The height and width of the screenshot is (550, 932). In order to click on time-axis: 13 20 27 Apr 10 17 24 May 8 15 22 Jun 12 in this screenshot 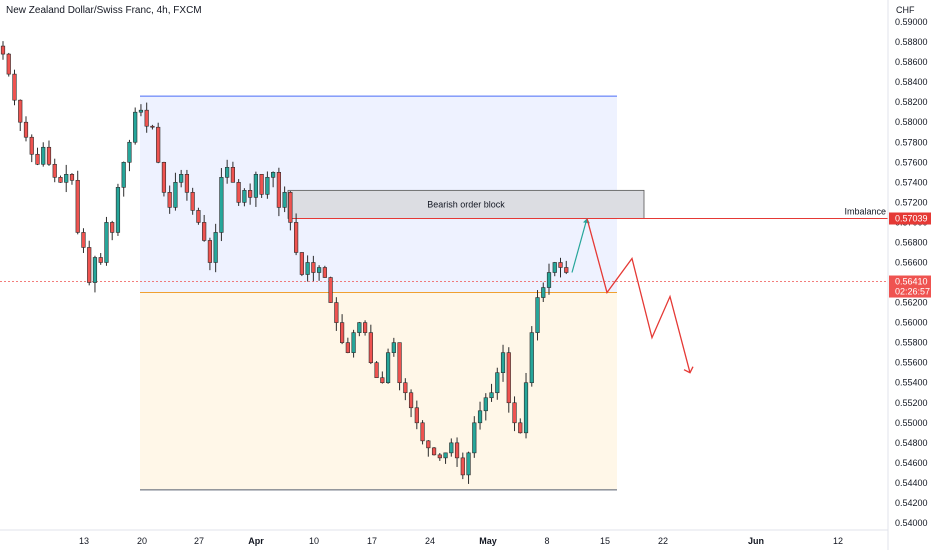, I will do `click(444, 537)`.